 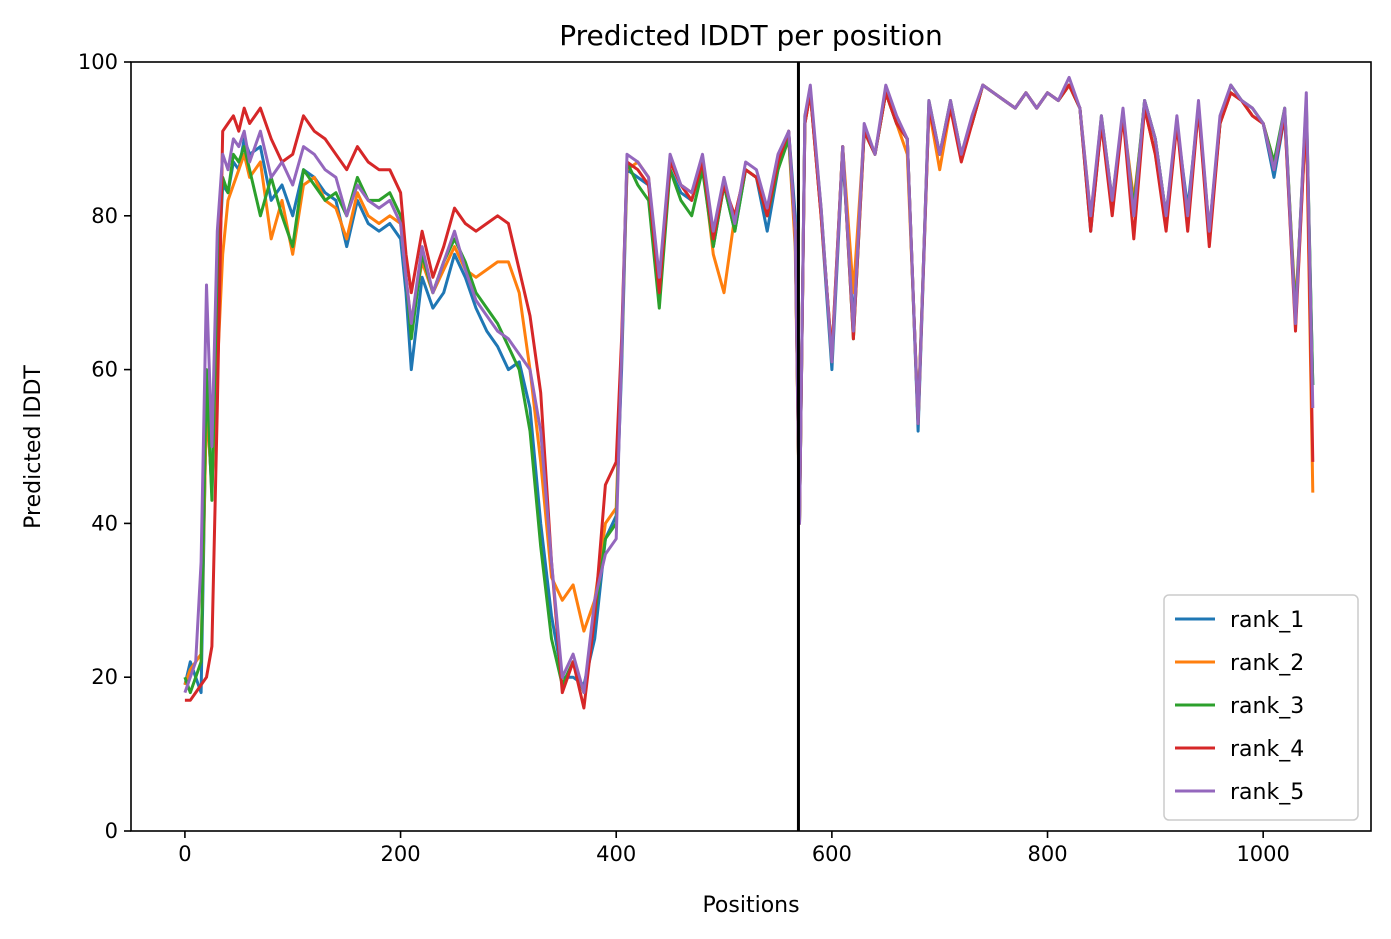 I want to click on legend-label-rank_5: rank_5, so click(x=1267, y=792).